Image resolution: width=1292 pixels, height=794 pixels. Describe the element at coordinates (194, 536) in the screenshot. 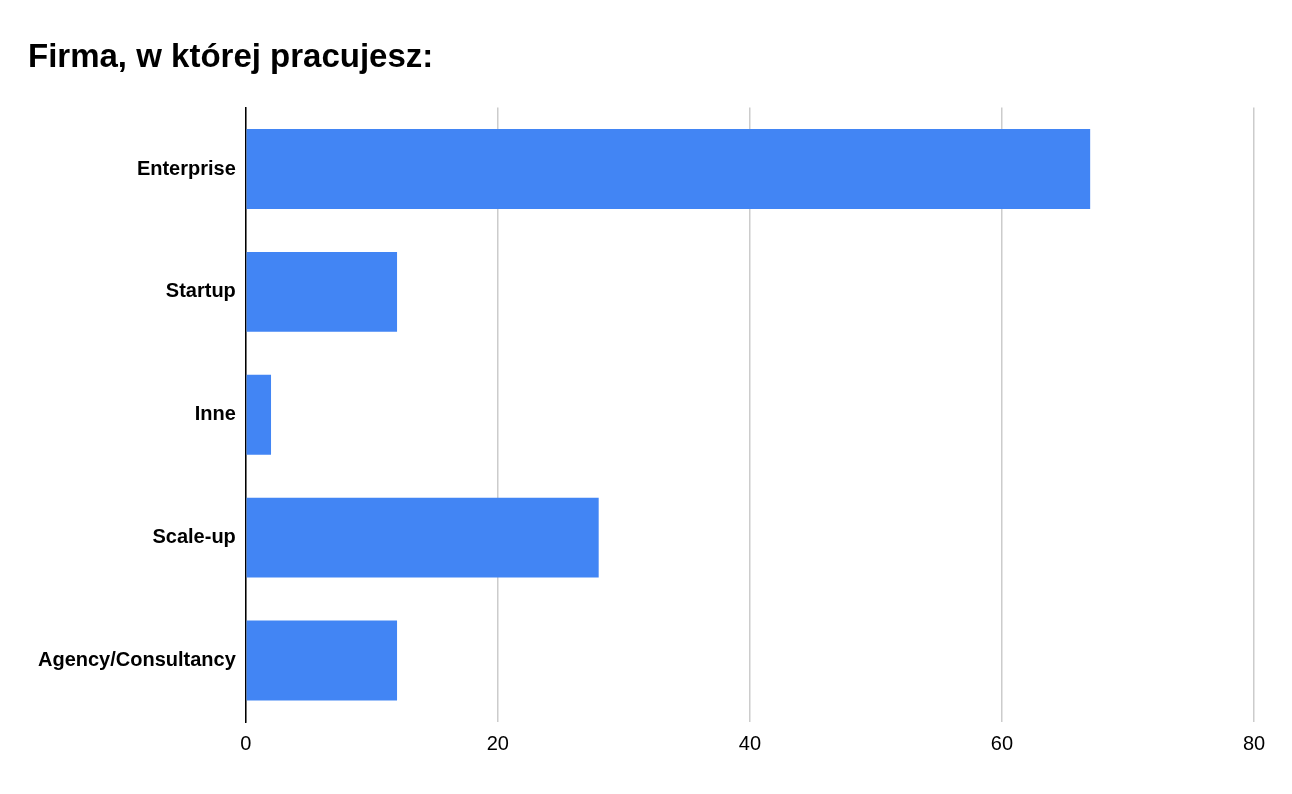

I see `y-tick-label: Scale-up` at that location.